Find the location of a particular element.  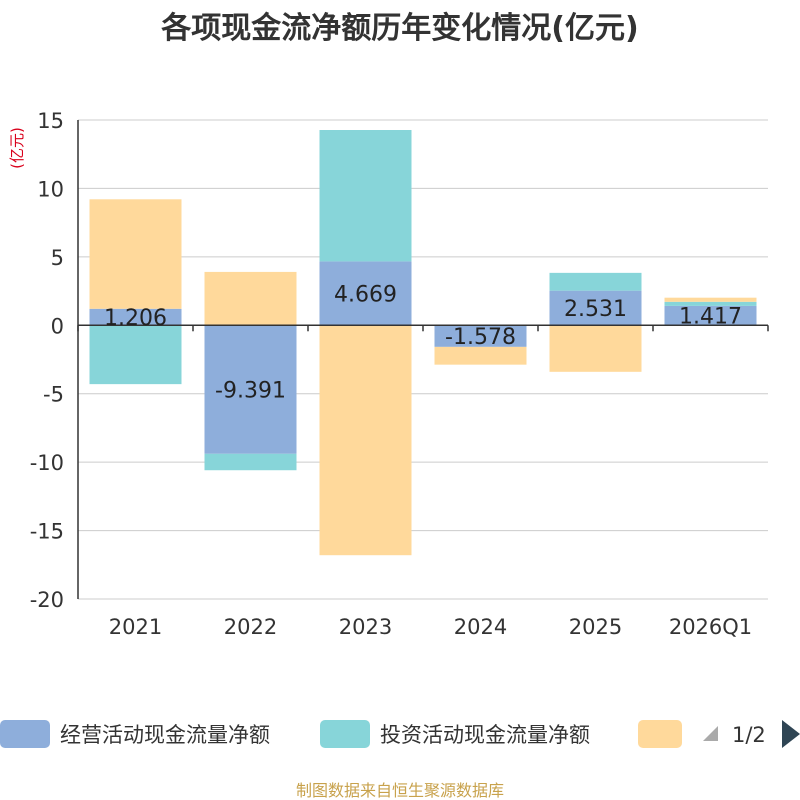

x-tick-label: 2025 is located at coordinates (595, 627).